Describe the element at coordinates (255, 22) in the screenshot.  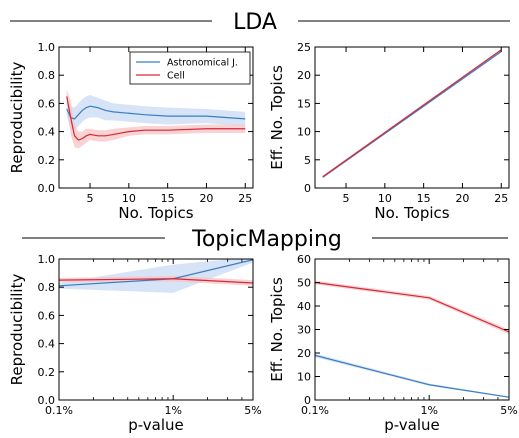
I see `section-title: LDA` at that location.